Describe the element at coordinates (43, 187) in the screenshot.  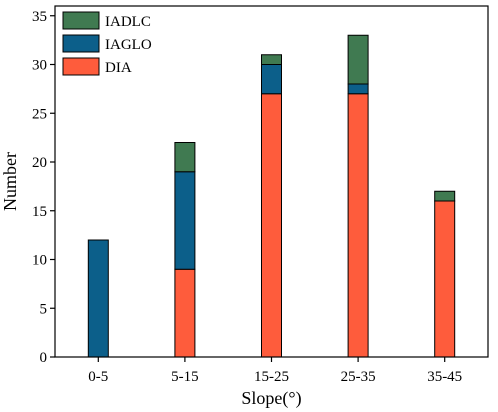
I see `y-axis: 0 5 10 15 20 25 30 35` at that location.